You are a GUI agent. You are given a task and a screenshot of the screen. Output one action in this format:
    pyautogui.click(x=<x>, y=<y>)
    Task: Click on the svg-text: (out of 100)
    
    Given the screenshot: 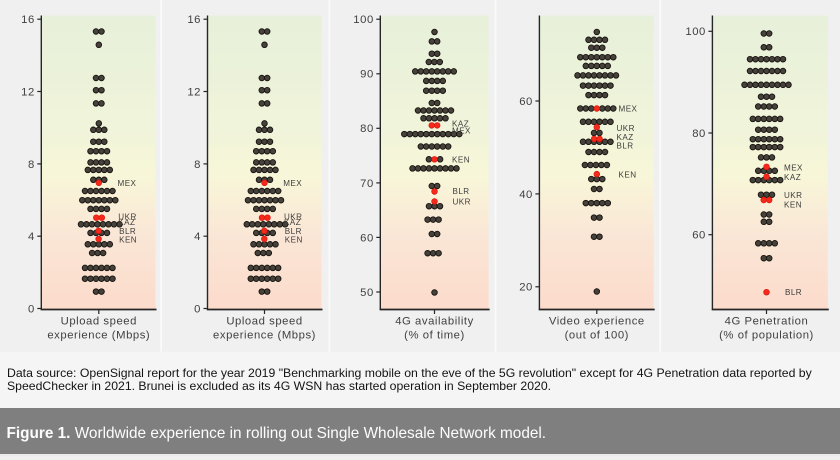 What is the action you would take?
    pyautogui.click(x=597, y=336)
    